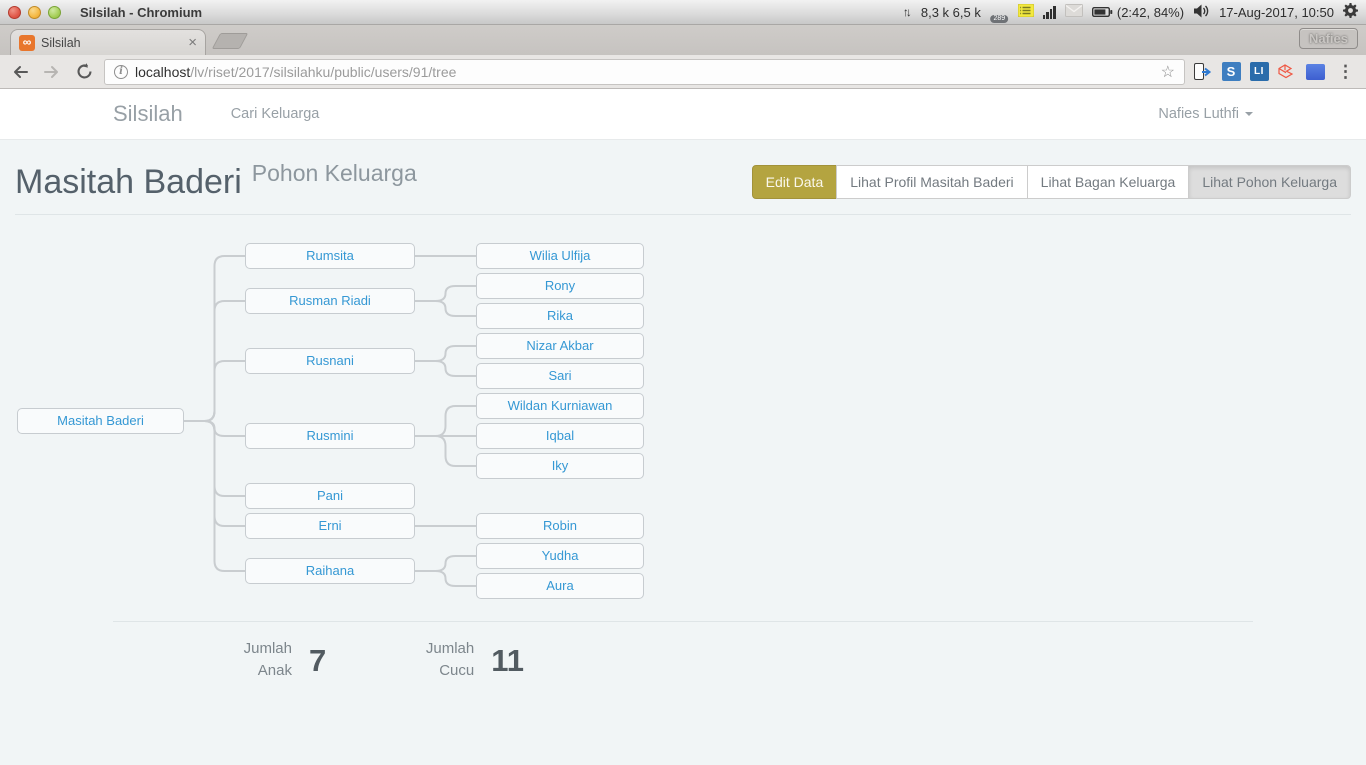 The image size is (1366, 765). What do you see at coordinates (1276, 12) in the screenshot?
I see `clock-datetime: 17-Aug-2017, 10:50` at bounding box center [1276, 12].